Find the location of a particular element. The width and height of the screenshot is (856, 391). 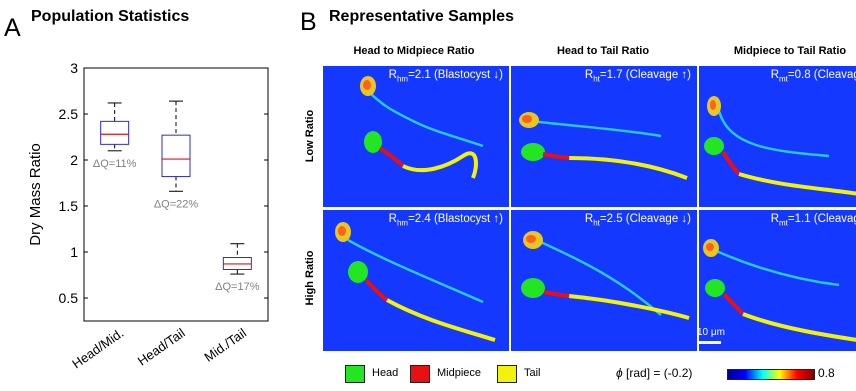

sample-tile-low-head-midpiece: Rhm=2.1 (Blastocyst ↓) is located at coordinates (416, 136).